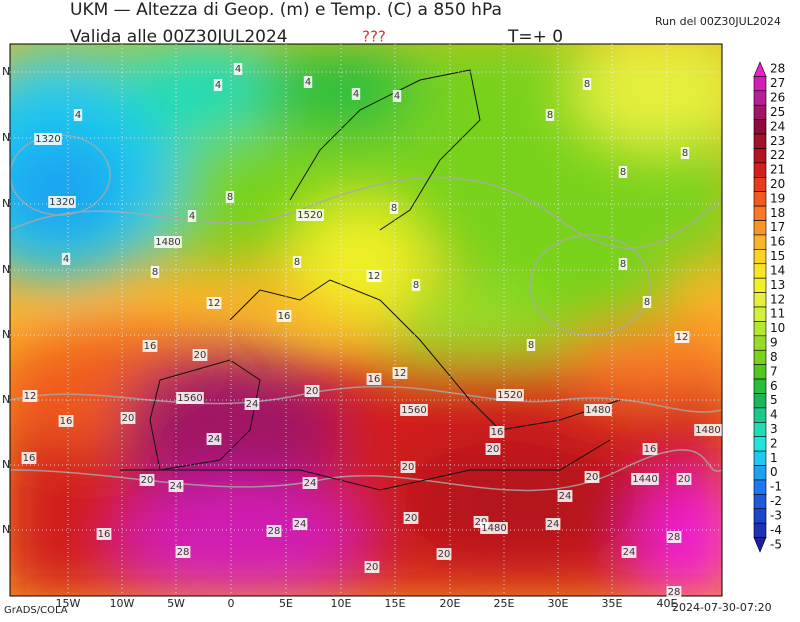 The width and height of the screenshot is (800, 622). Describe the element at coordinates (644, 479) in the screenshot. I see `contour-label: 1440` at that location.